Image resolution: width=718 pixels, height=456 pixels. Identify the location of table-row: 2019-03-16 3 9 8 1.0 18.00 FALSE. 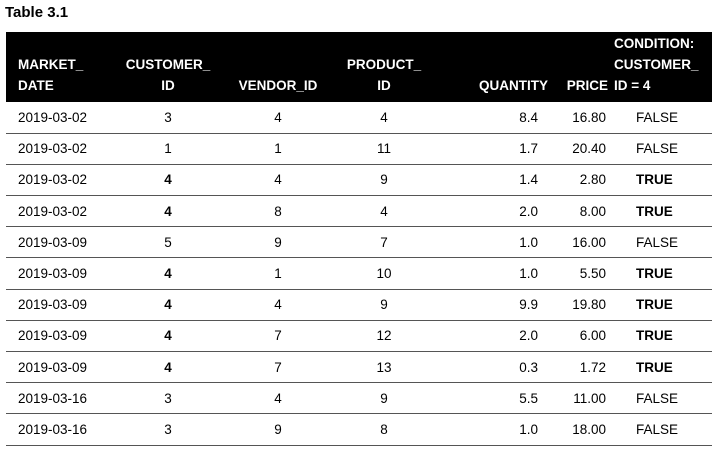
(359, 429).